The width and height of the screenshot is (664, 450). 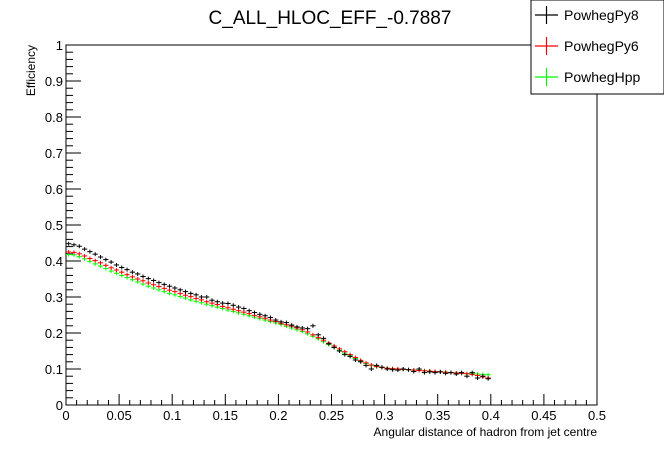 I want to click on x-tick-label: 0.05, so click(x=118, y=415).